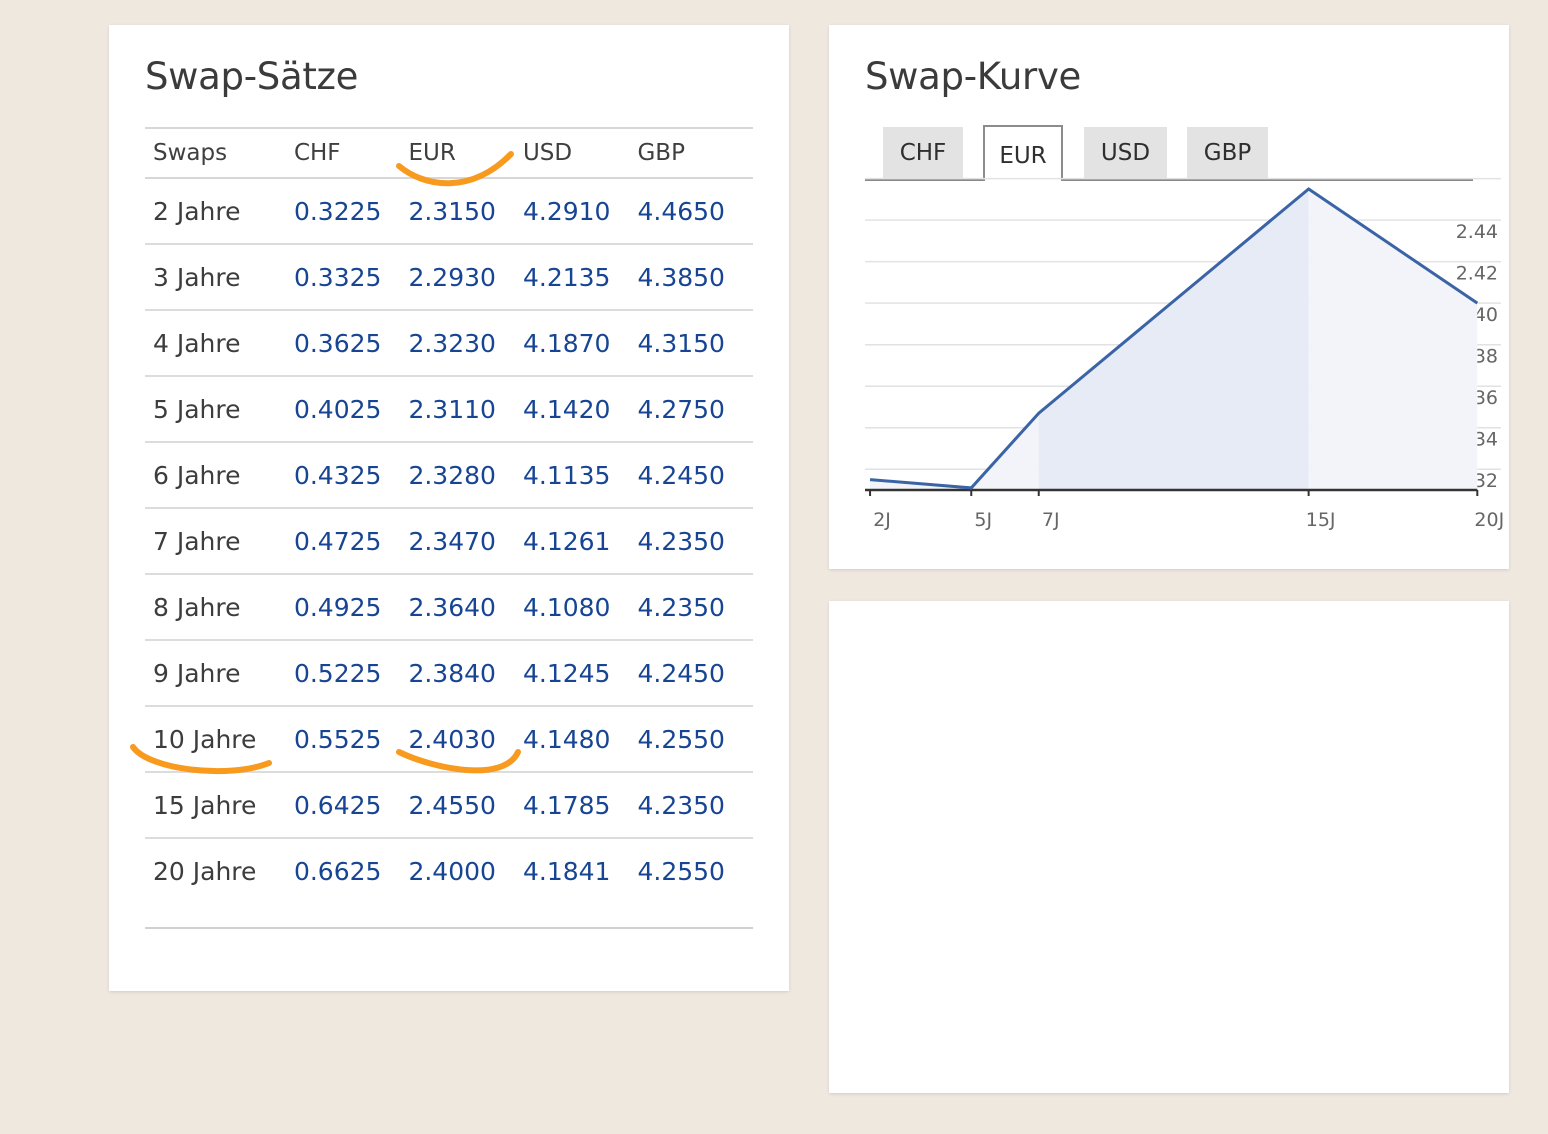 The height and width of the screenshot is (1134, 1548). I want to click on table-row: 4 Jahre 0.3625 2.3230 4.1870 4.3150, so click(449, 343).